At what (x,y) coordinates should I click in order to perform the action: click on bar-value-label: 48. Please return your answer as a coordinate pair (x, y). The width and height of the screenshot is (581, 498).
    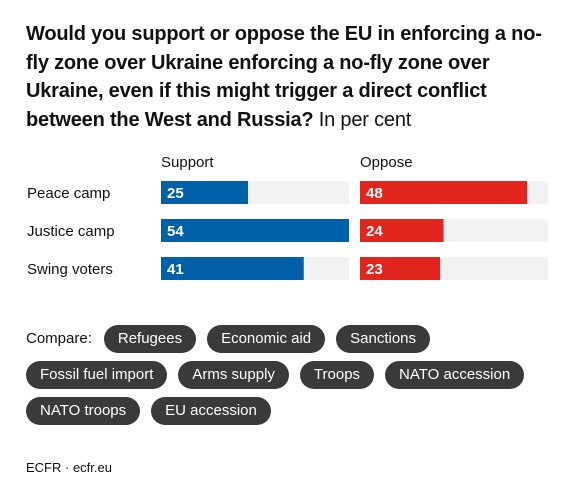
    Looking at the image, I should click on (374, 193).